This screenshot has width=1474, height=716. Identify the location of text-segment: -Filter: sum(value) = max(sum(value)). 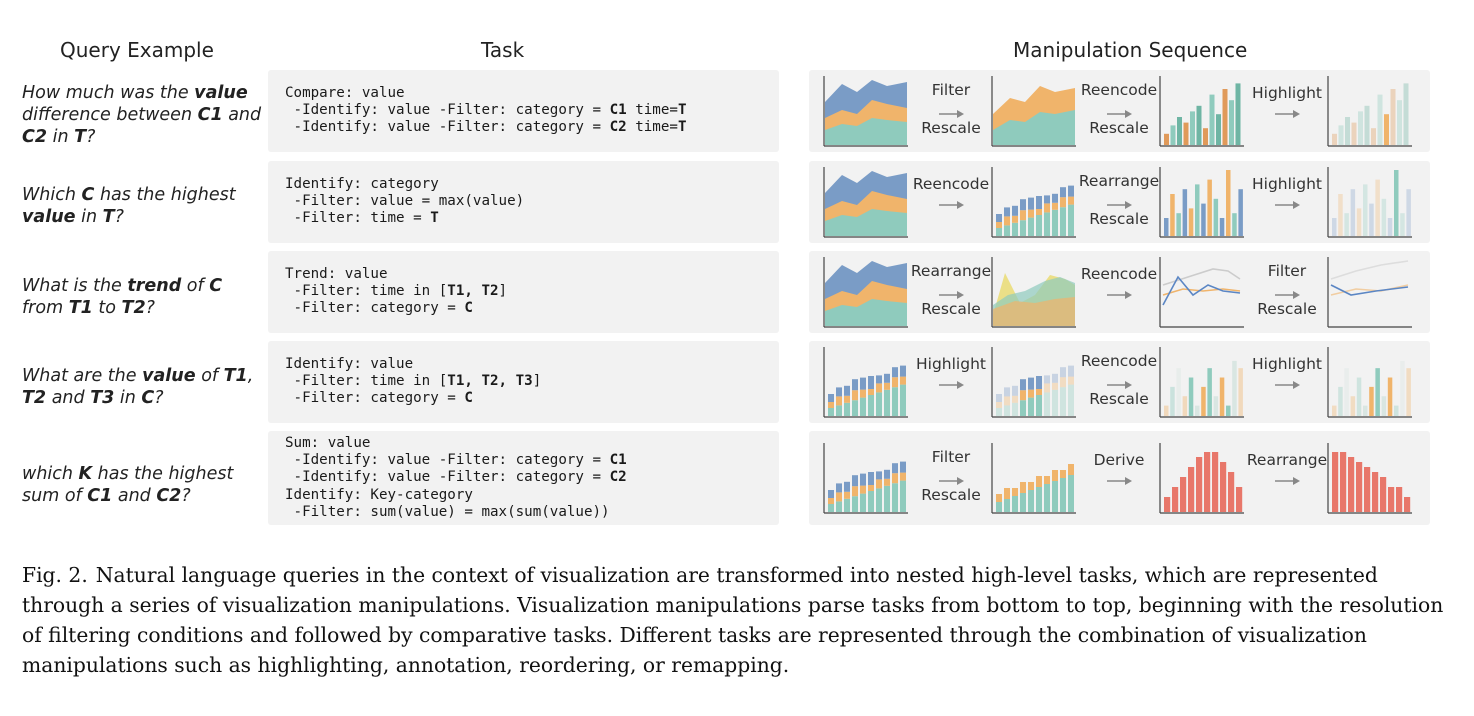
(447, 511).